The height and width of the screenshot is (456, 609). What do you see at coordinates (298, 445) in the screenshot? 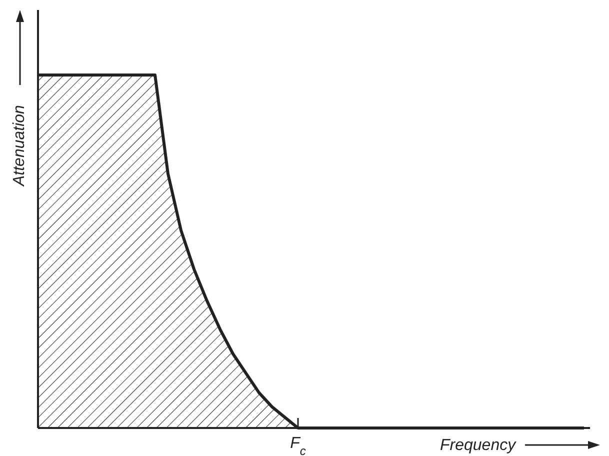
I see `text: F$_{c}$` at bounding box center [298, 445].